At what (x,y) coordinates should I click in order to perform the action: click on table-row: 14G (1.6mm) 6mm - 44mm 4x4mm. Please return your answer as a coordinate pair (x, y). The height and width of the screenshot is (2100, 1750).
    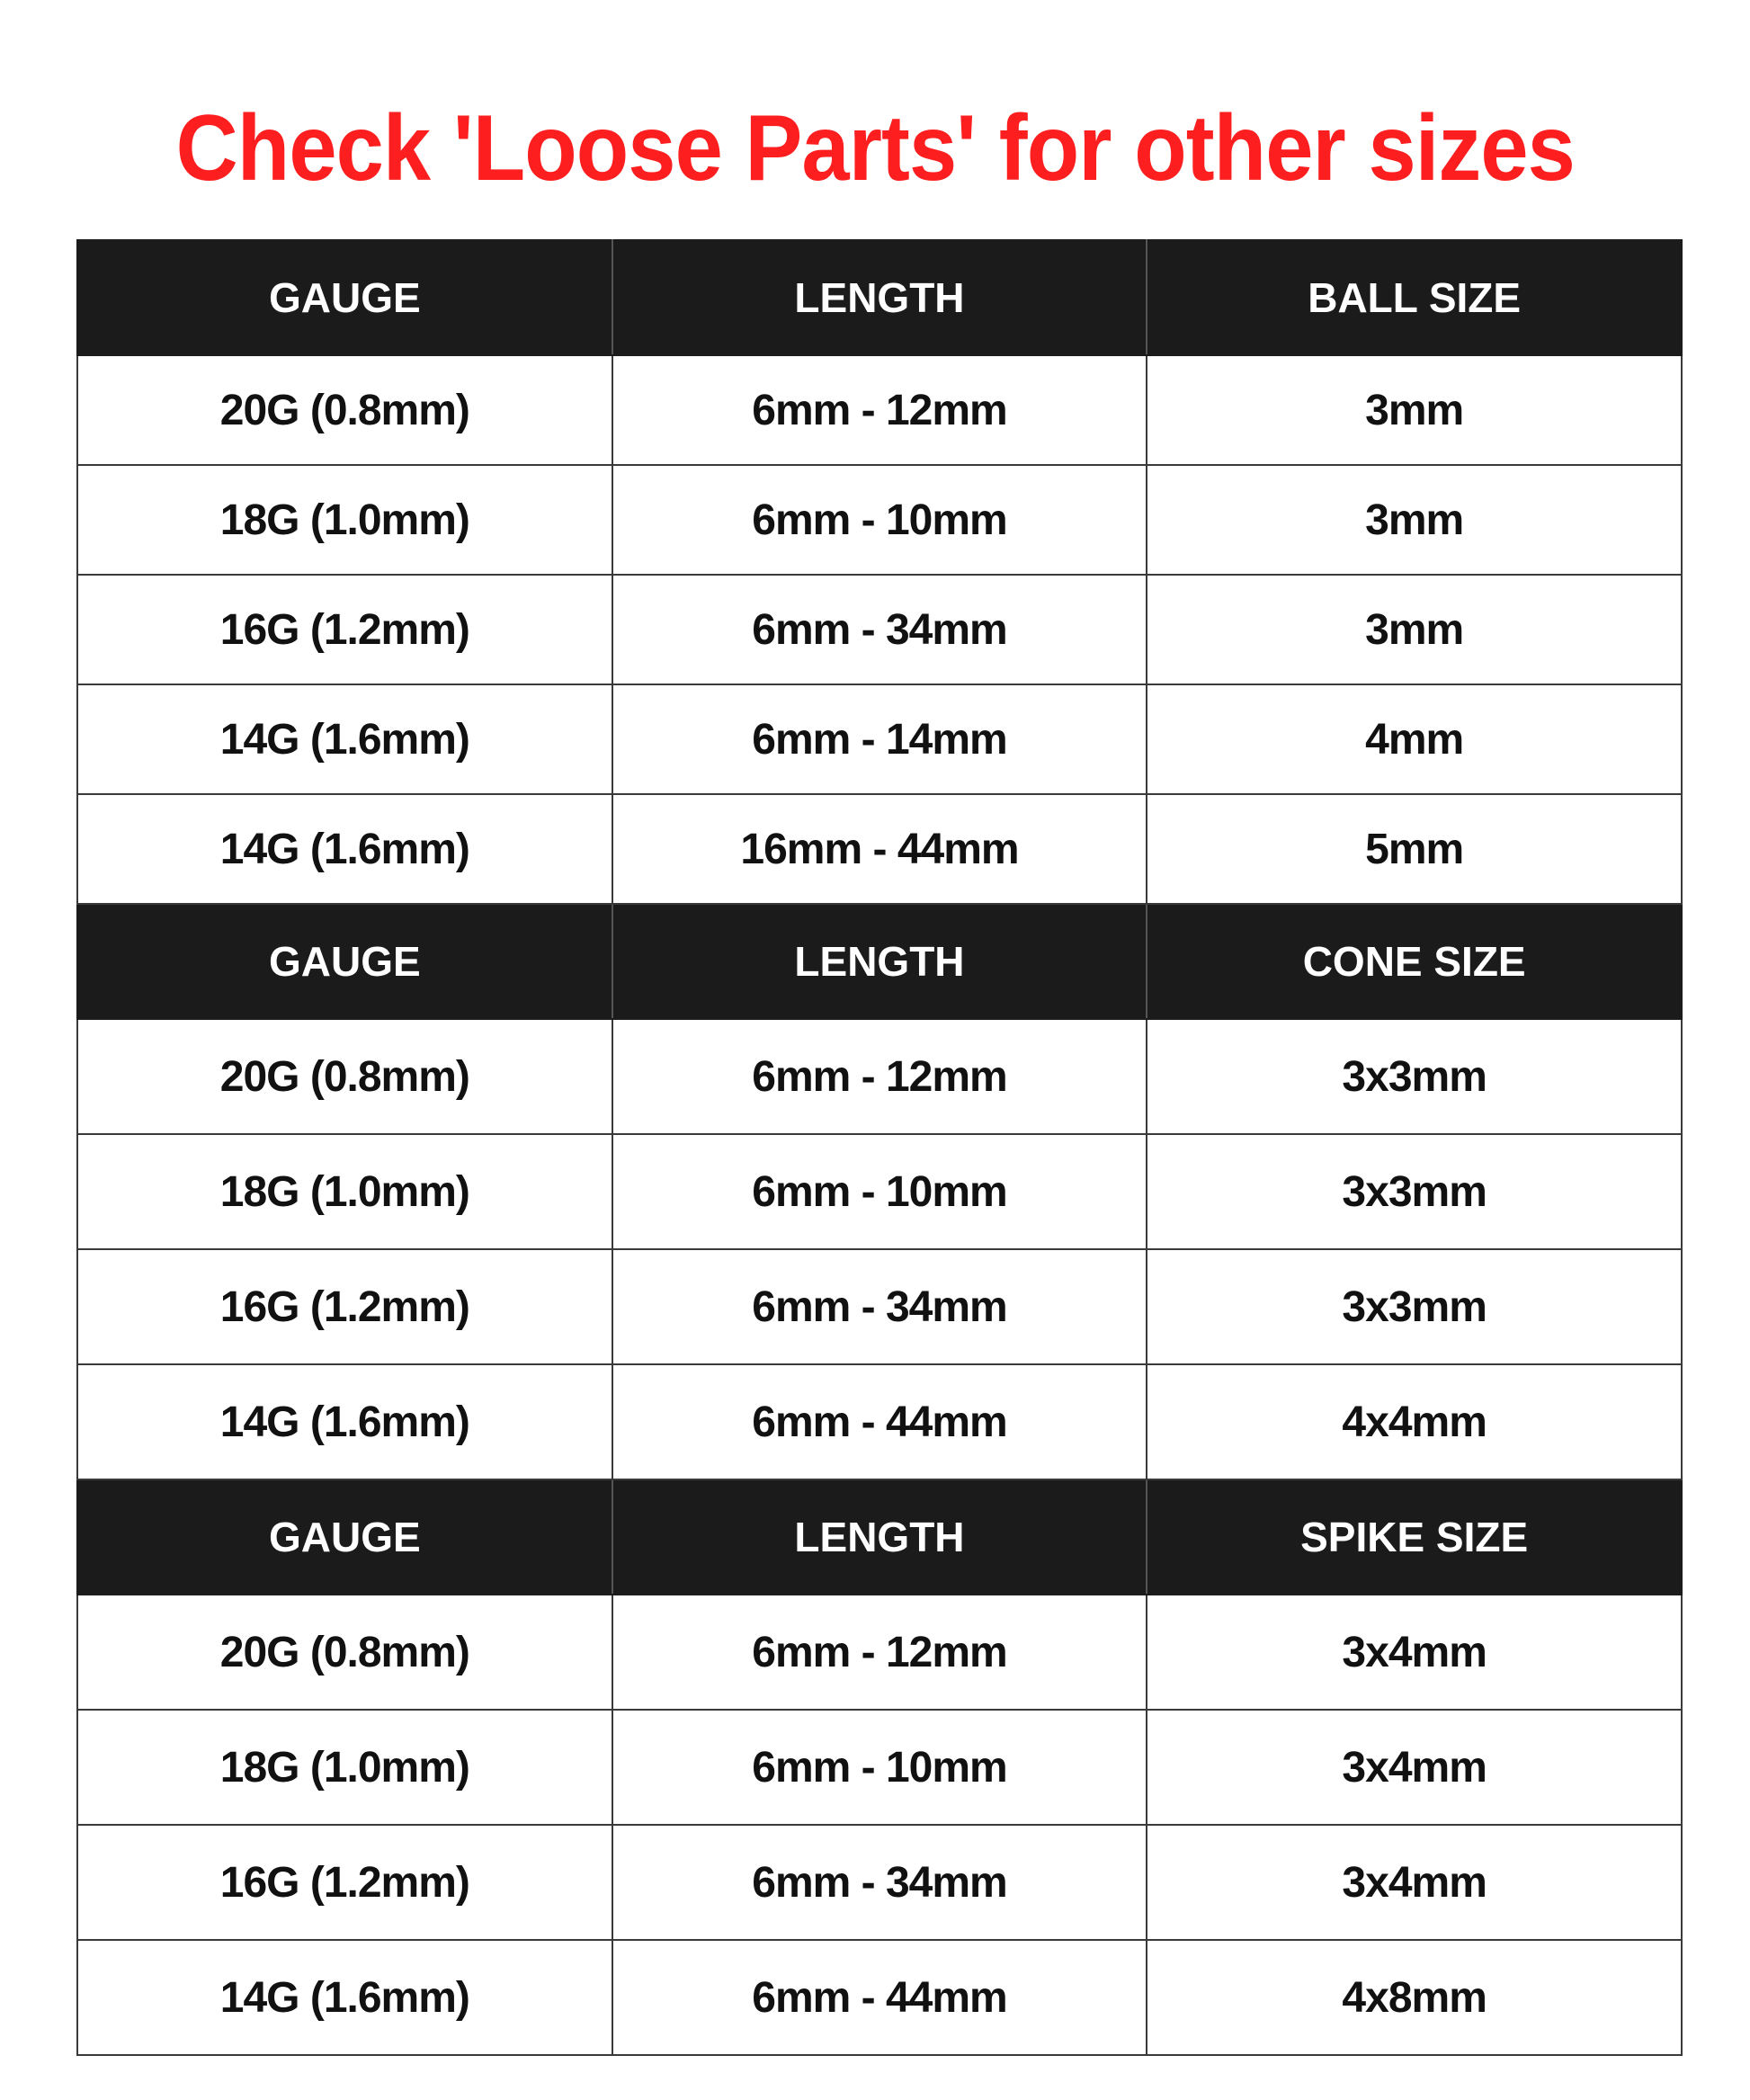
    Looking at the image, I should click on (880, 1421).